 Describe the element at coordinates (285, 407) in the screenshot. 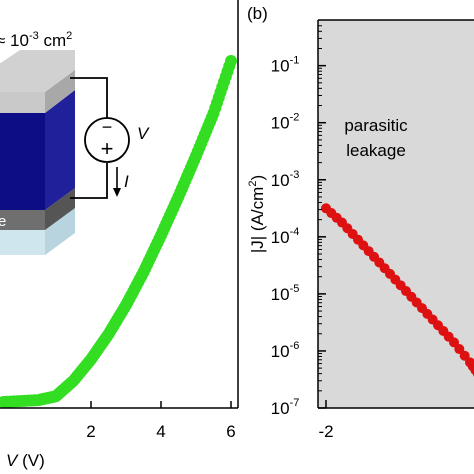

I see `y-tick-label: 10⁻⁷` at that location.